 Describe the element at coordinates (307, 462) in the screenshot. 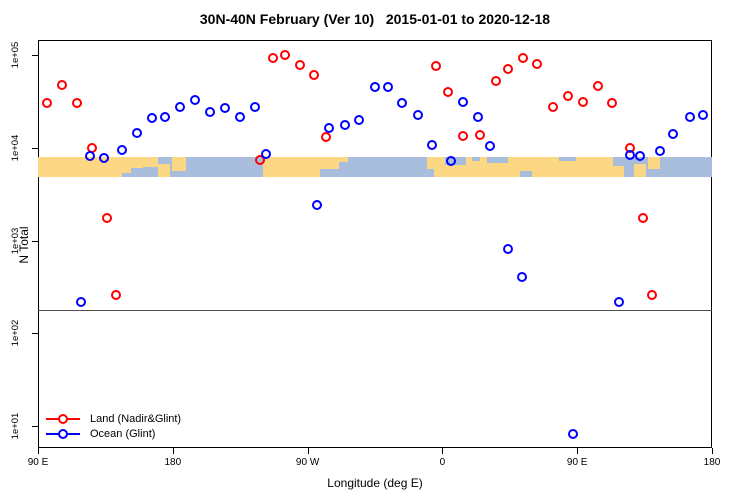

I see `x-tick-label: 90 W` at that location.